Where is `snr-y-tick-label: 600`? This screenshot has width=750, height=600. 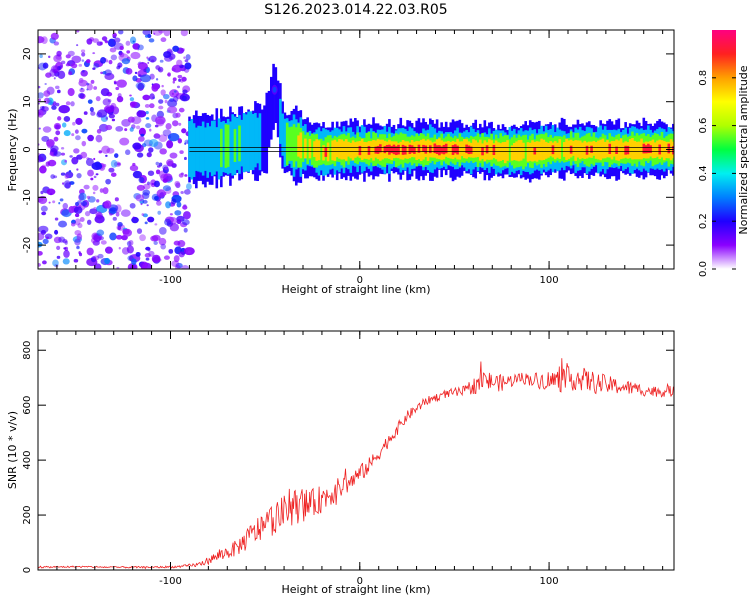
snr-y-tick-label: 600 is located at coordinates (27, 405).